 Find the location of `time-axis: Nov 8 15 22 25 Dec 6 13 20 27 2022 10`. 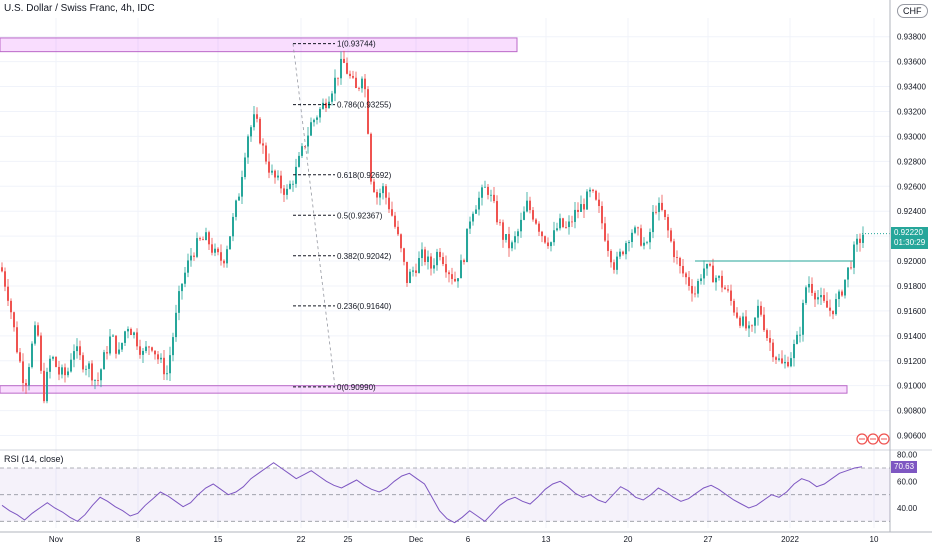

time-axis: Nov 8 15 22 25 Dec 6 13 20 27 2022 10 is located at coordinates (466, 537).